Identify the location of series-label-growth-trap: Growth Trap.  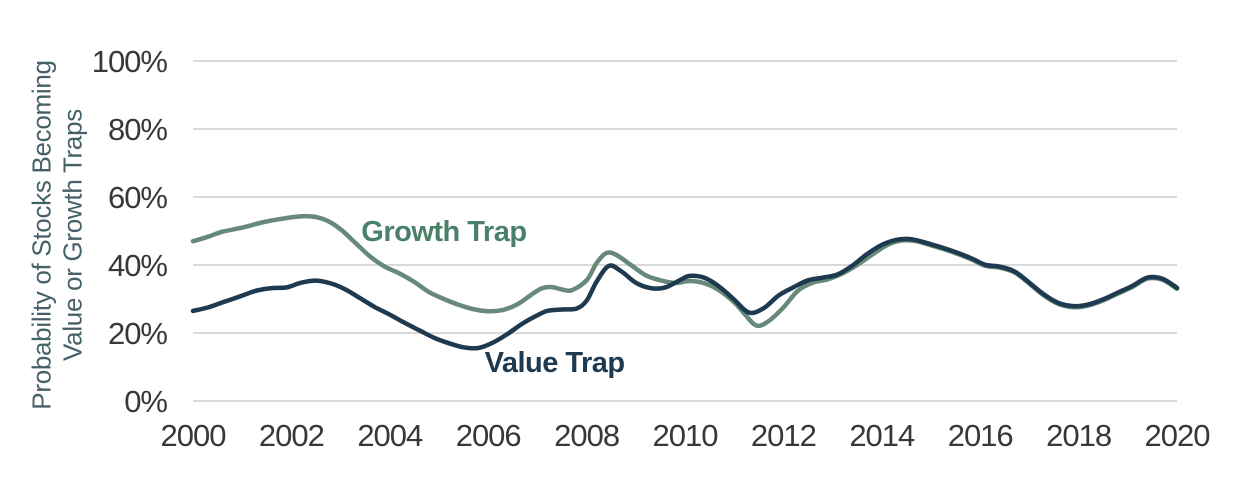
(443, 232).